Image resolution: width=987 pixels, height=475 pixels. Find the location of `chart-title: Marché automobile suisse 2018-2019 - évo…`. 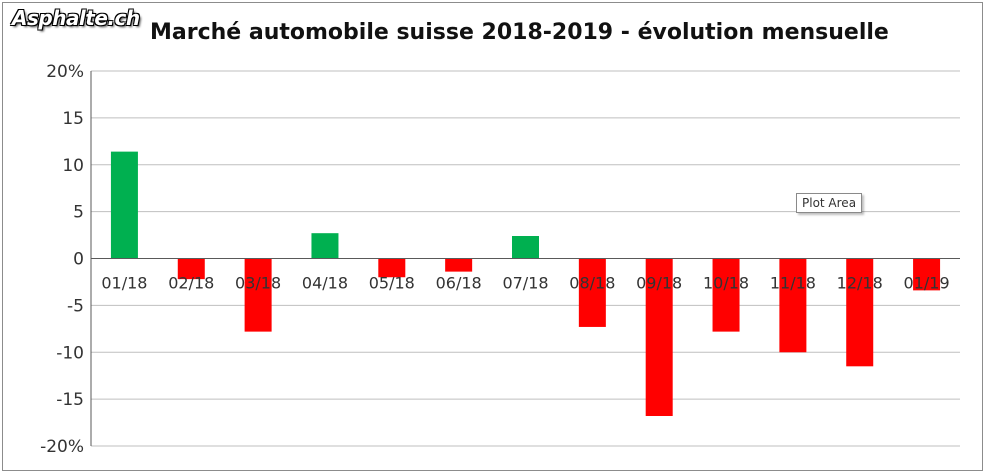

chart-title: Marché automobile suisse 2018-2019 - évo… is located at coordinates (519, 32).